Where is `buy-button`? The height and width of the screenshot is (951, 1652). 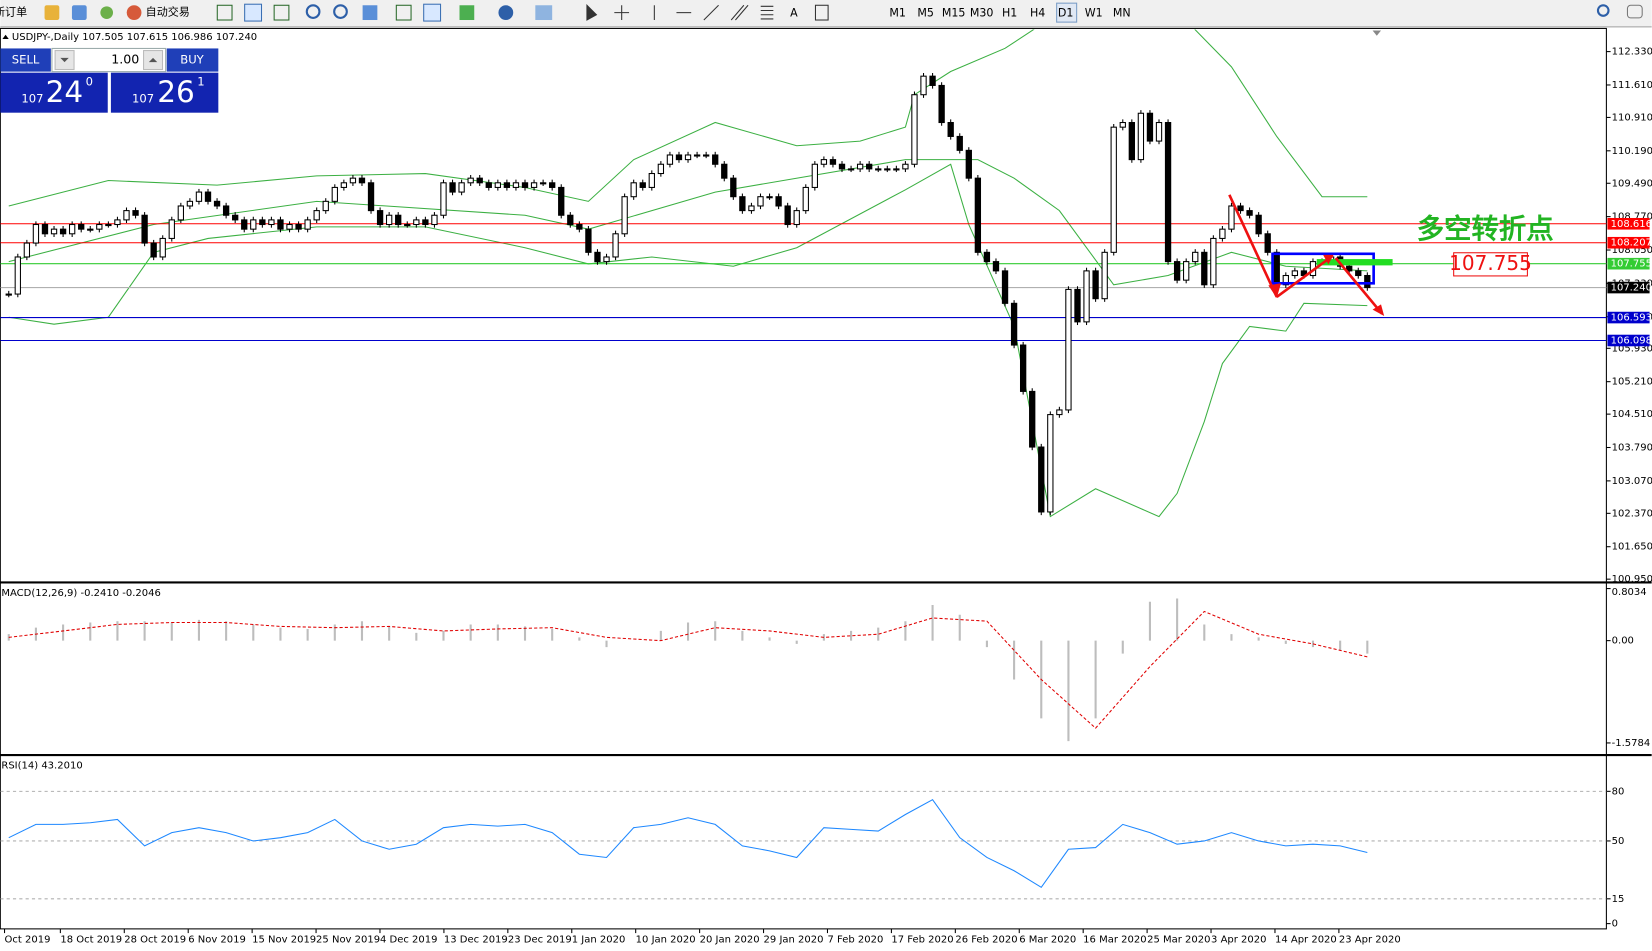 buy-button is located at coordinates (192, 60).